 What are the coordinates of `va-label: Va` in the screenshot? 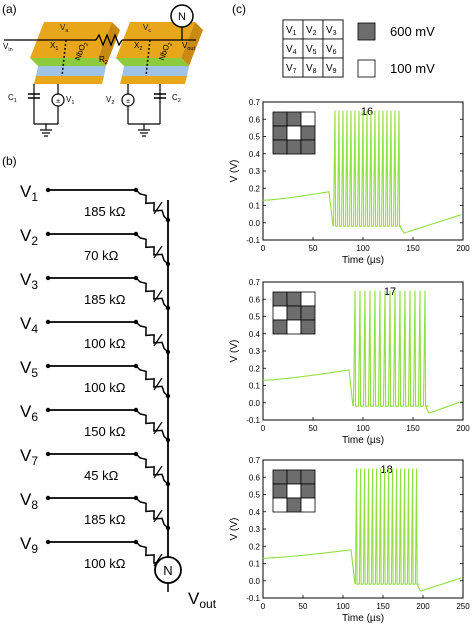 It's located at (64, 28).